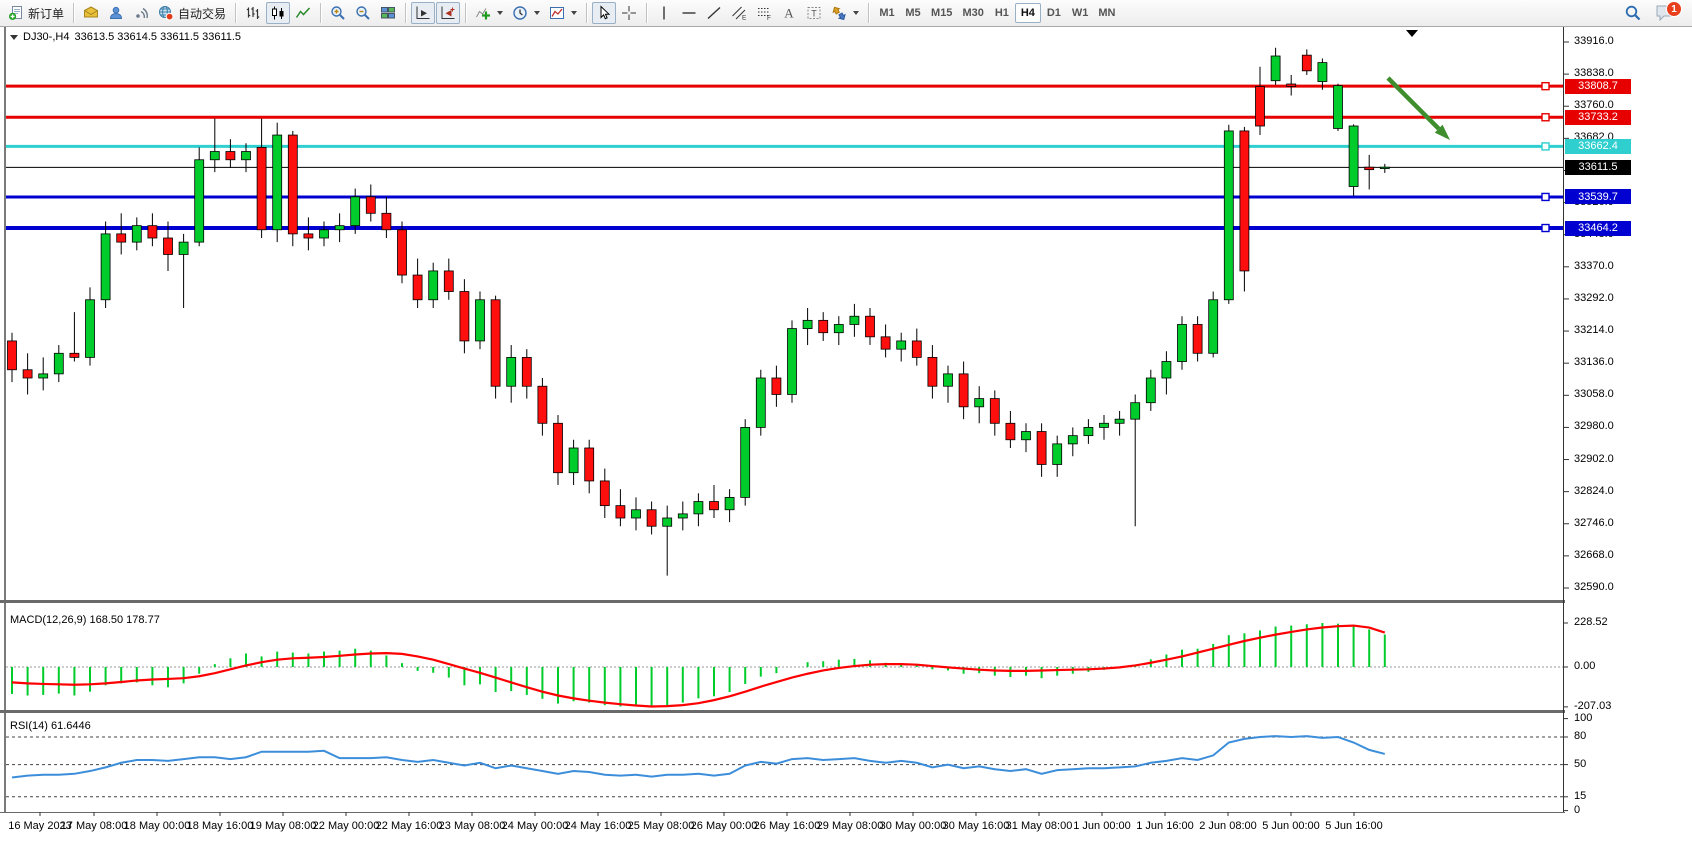 The width and height of the screenshot is (1692, 841). What do you see at coordinates (714, 13) in the screenshot?
I see `trendline-button` at bounding box center [714, 13].